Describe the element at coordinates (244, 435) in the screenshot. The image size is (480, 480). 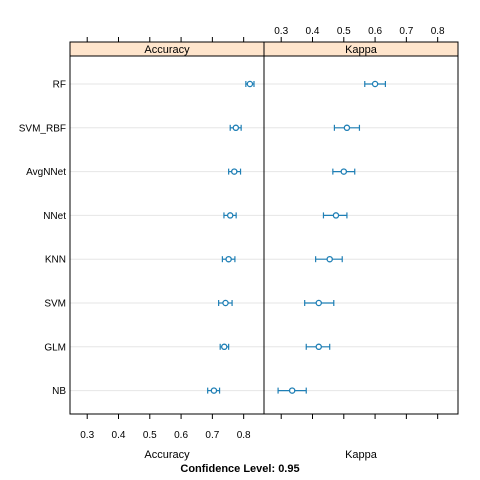
I see `accuracy-tick-label-5: 0.8` at that location.